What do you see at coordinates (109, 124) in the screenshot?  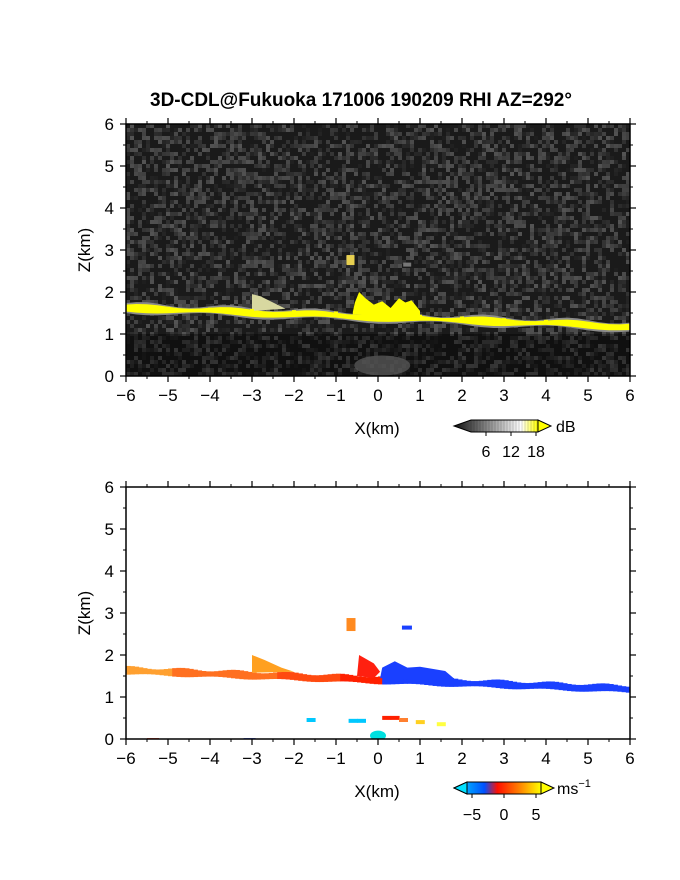 I see `y-tick-label: 6` at bounding box center [109, 124].